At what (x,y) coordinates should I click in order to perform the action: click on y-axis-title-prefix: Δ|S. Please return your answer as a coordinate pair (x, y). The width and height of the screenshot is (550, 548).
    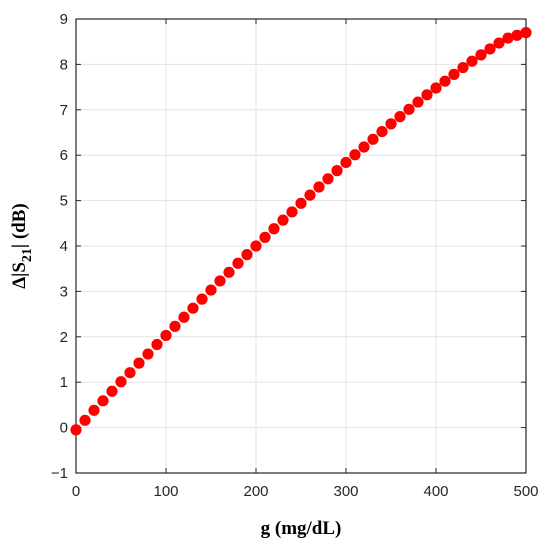
    Looking at the image, I should click on (19, 275).